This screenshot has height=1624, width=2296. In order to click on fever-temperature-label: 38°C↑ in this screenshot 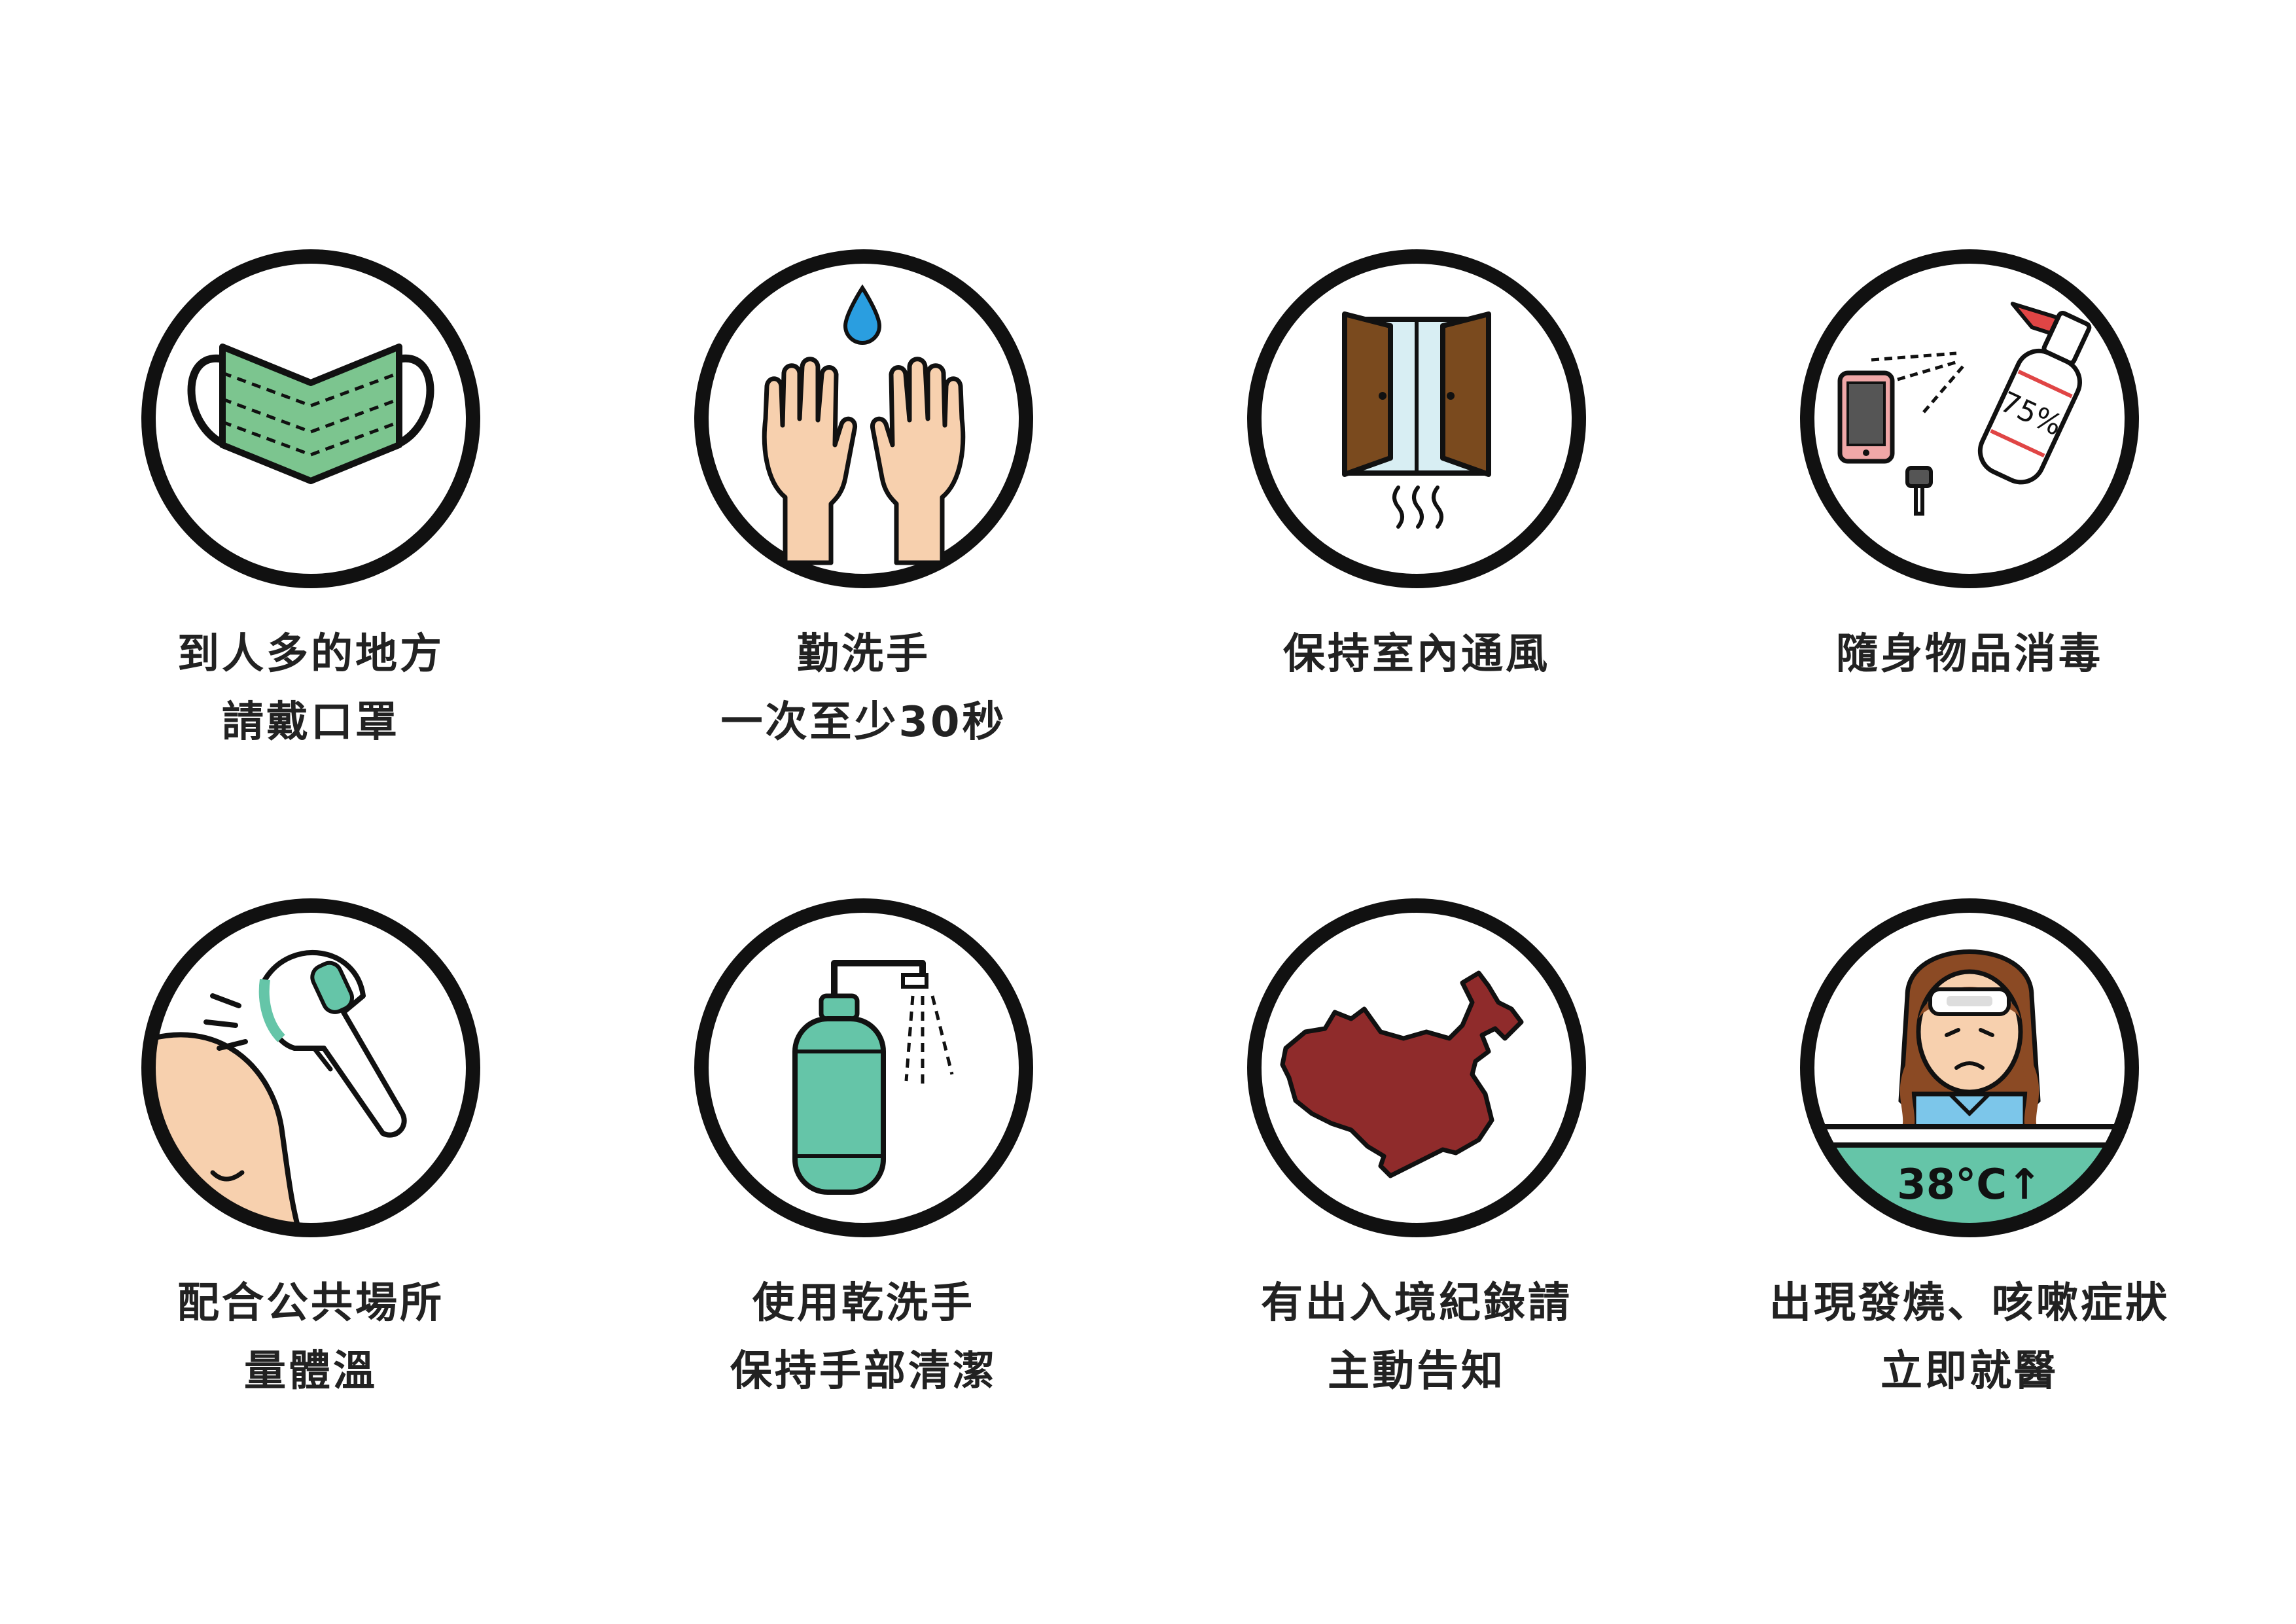, I will do `click(1970, 1185)`.